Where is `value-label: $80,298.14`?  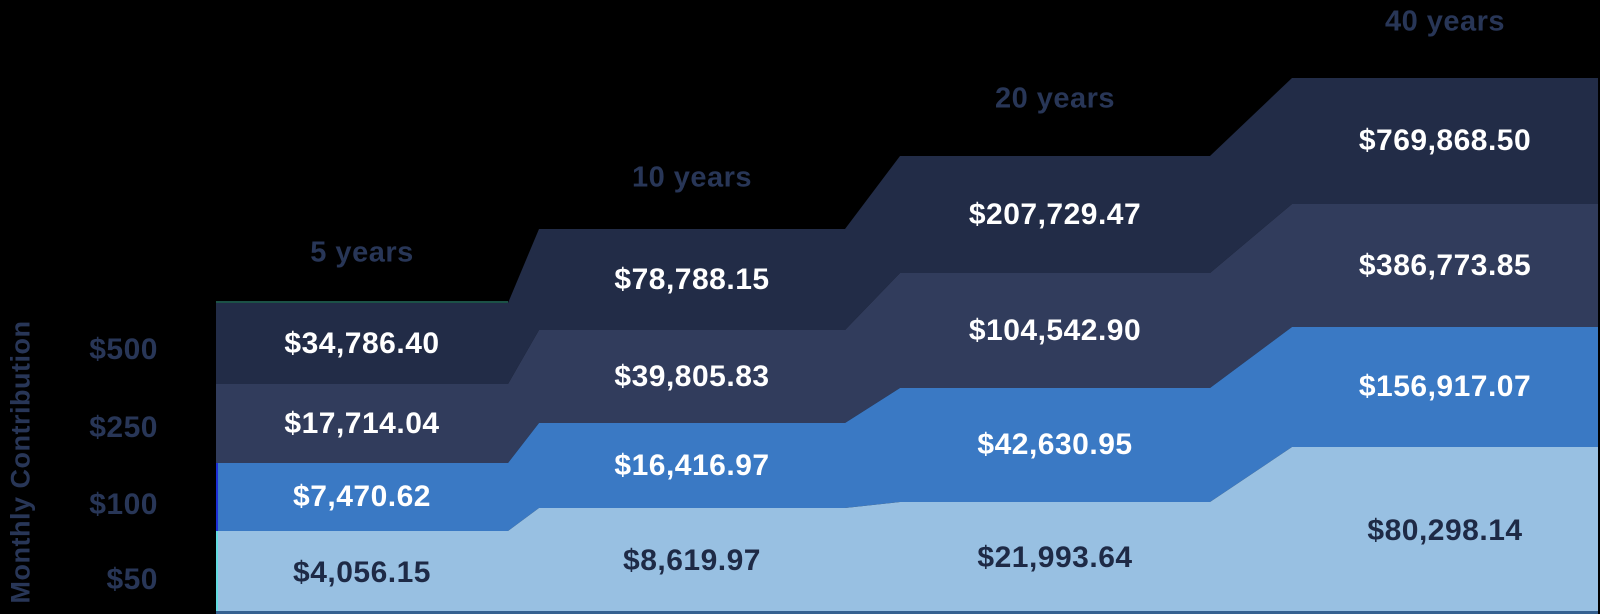
value-label: $80,298.14 is located at coordinates (1445, 530).